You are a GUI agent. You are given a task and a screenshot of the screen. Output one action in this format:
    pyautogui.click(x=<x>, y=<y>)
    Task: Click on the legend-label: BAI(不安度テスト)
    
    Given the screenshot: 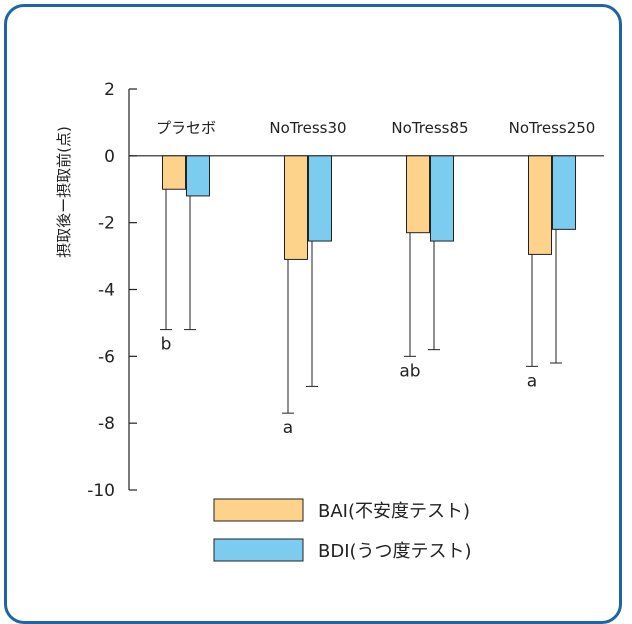 What is the action you would take?
    pyautogui.click(x=394, y=511)
    